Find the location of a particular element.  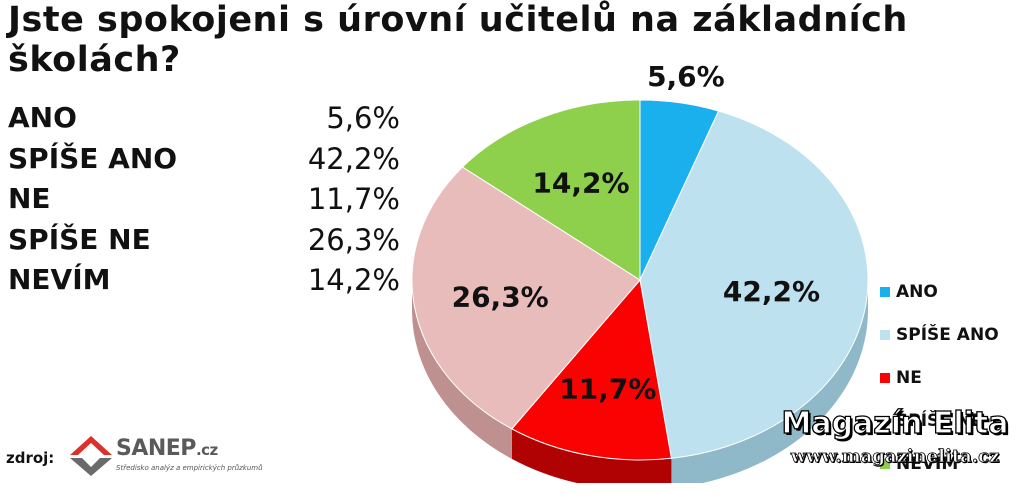

legend-label: SPÍŠE ANO is located at coordinates (947, 335).